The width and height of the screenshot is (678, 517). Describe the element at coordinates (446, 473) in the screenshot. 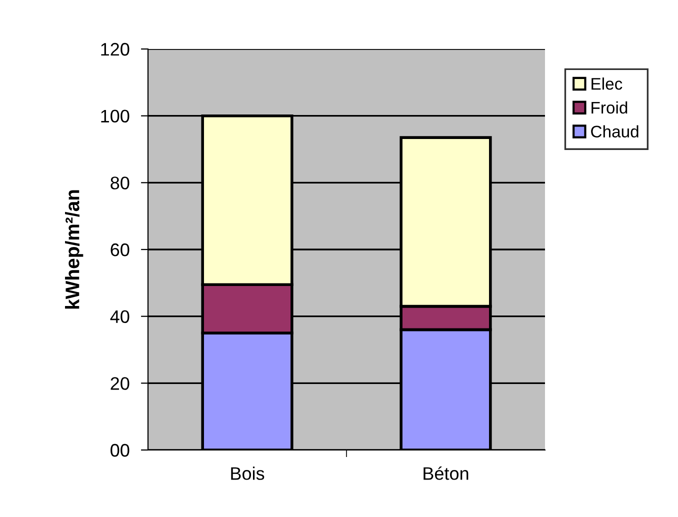

I see `x-tick-label: Béton` at that location.